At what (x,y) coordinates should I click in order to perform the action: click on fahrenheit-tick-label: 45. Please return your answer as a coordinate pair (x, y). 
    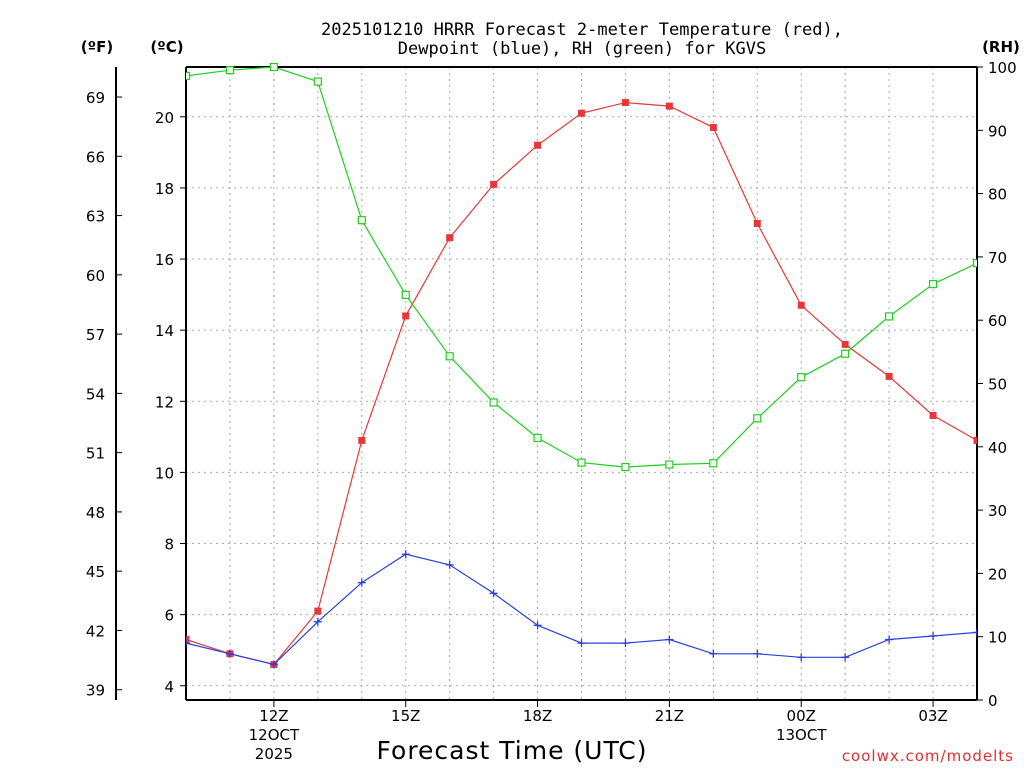
    Looking at the image, I should click on (95, 572).